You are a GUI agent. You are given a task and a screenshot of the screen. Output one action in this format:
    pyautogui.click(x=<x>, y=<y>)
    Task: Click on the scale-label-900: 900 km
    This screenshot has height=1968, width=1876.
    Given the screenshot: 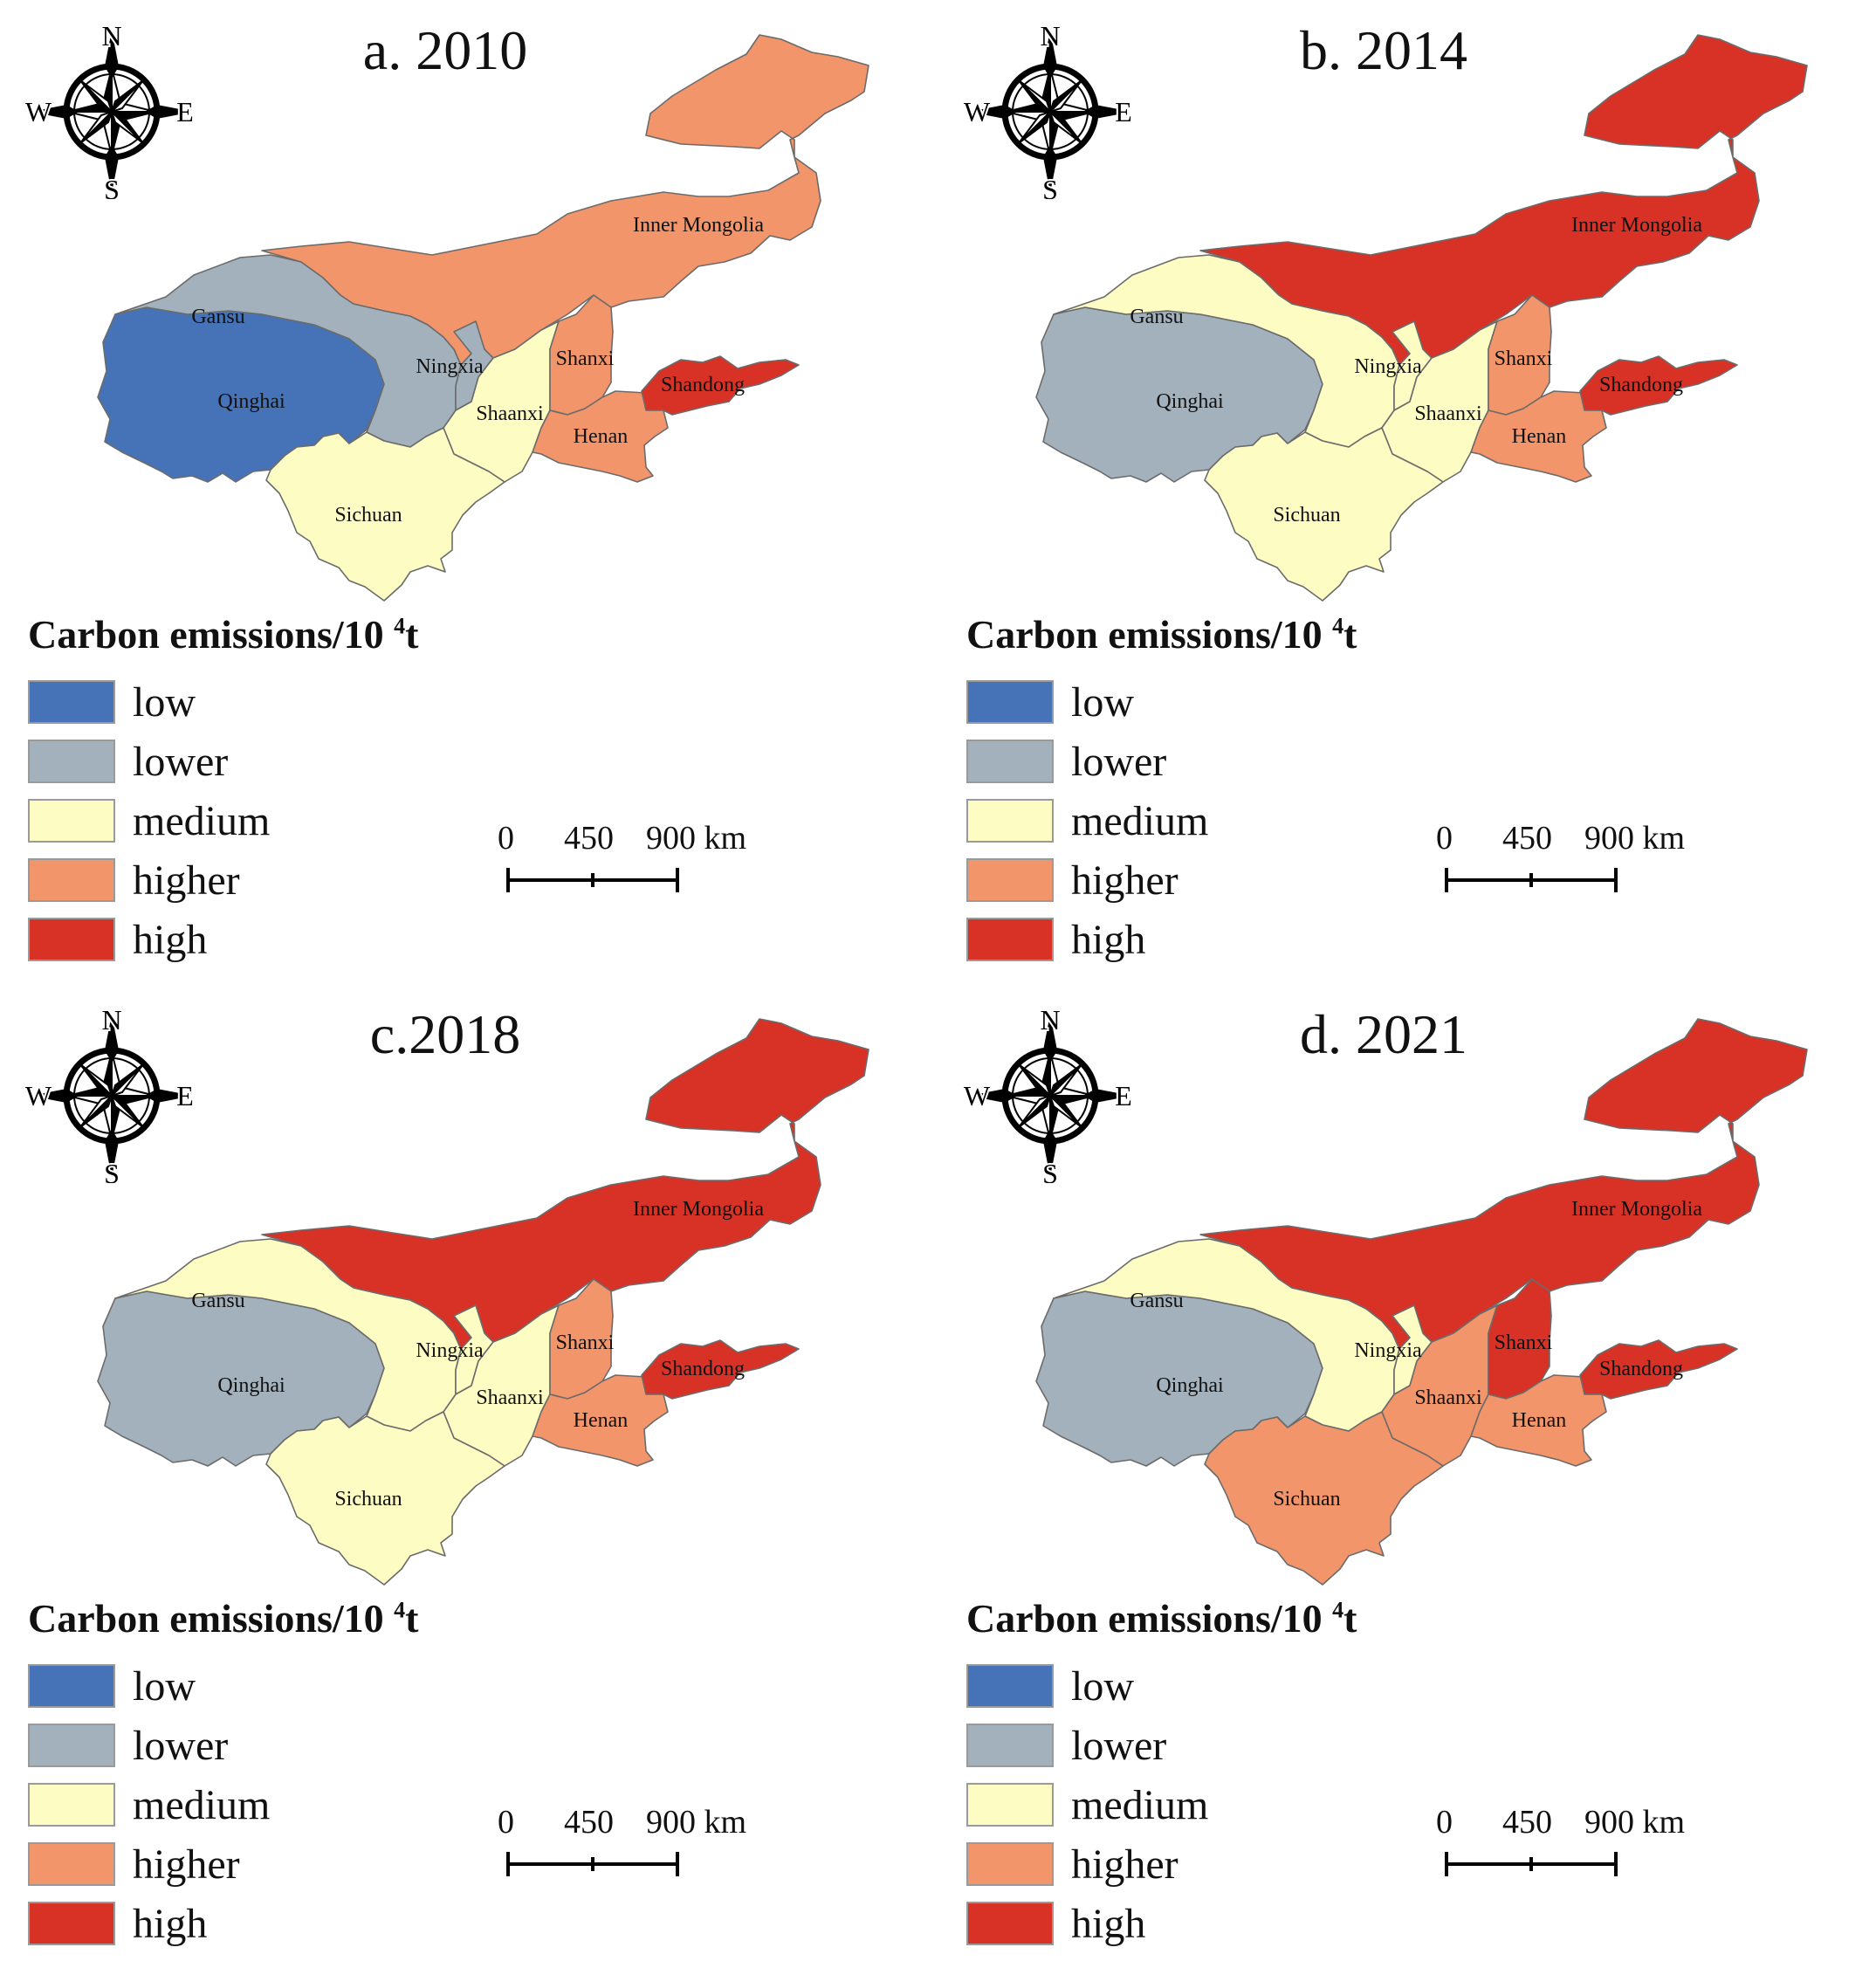 What is the action you would take?
    pyautogui.click(x=696, y=1822)
    